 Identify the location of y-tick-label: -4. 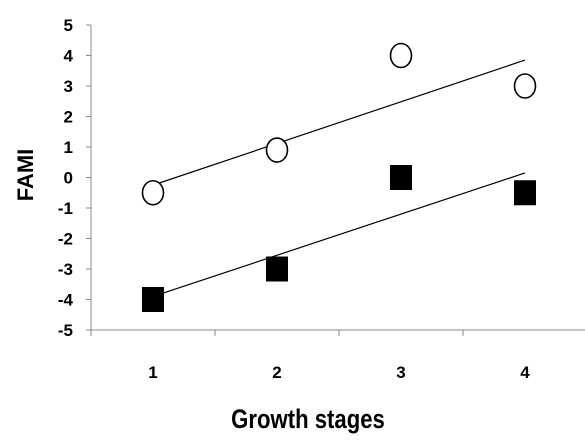
(66, 300).